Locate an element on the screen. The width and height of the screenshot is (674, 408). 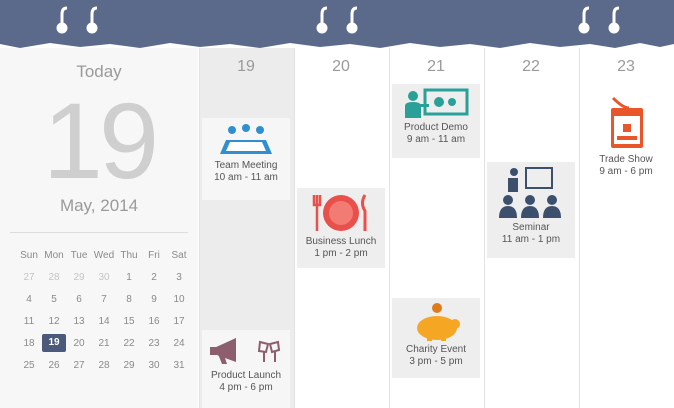
divider is located at coordinates (99, 232).